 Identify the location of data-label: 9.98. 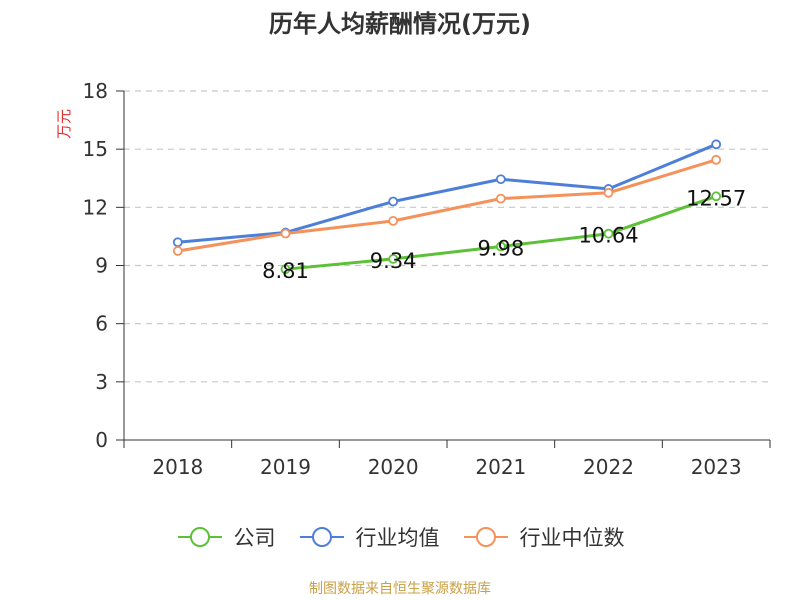
(500, 248).